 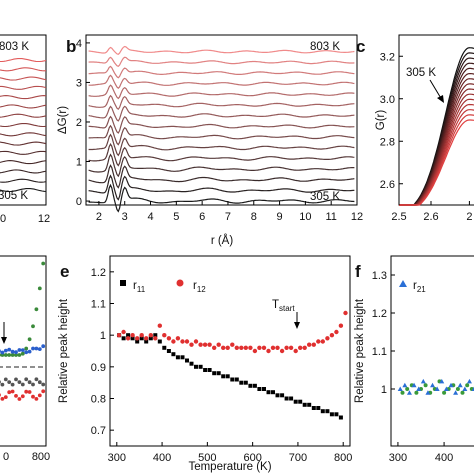 I want to click on panel-d-points, so click(x=23, y=331).